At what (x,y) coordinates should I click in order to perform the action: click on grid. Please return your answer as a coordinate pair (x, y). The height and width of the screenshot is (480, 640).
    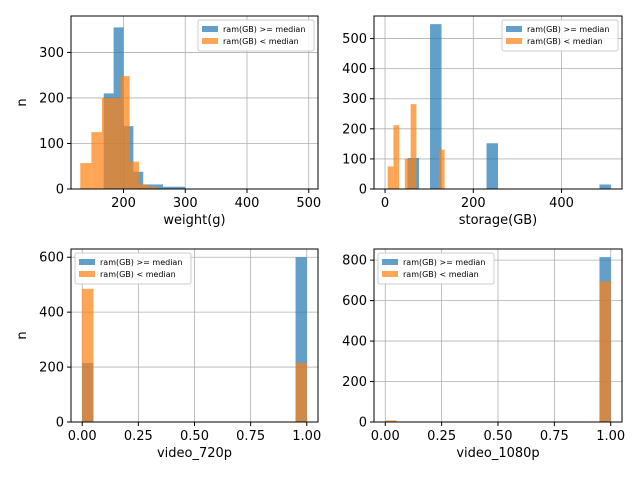
    Looking at the image, I should click on (194, 336).